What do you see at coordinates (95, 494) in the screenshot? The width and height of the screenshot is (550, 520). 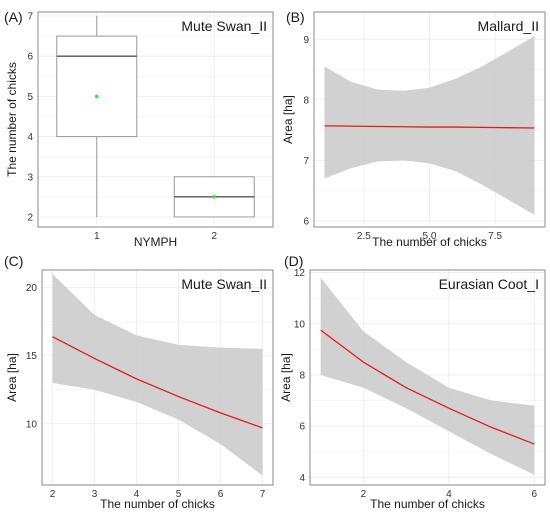 I see `x-tick-label: 3` at bounding box center [95, 494].